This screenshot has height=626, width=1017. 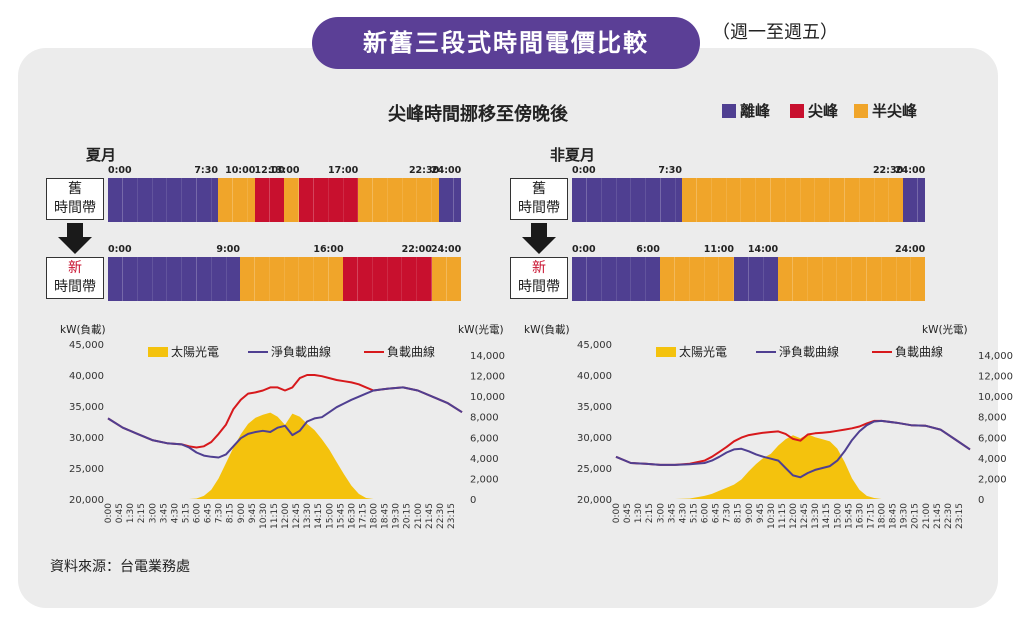 What do you see at coordinates (387, 279) in the screenshot?
I see `tou-segment-peak` at bounding box center [387, 279].